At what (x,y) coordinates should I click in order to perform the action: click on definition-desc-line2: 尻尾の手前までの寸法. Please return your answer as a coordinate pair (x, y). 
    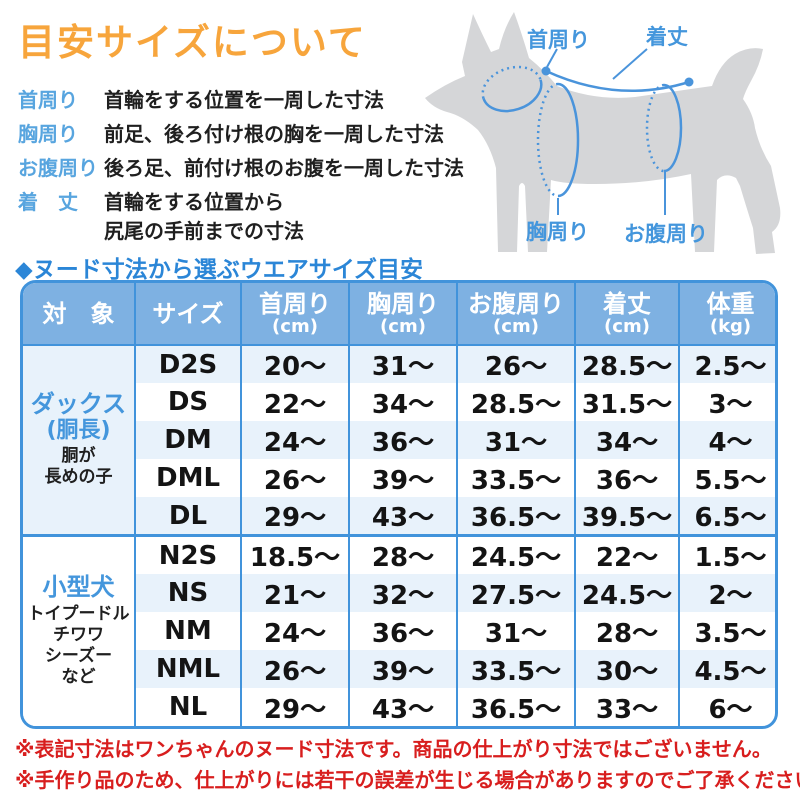
    Looking at the image, I should click on (204, 231).